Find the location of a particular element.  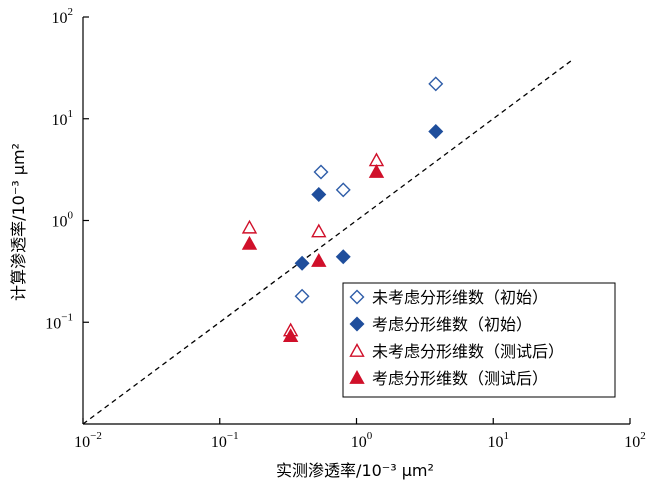

y-tick-label: 10² is located at coordinates (63, 16).